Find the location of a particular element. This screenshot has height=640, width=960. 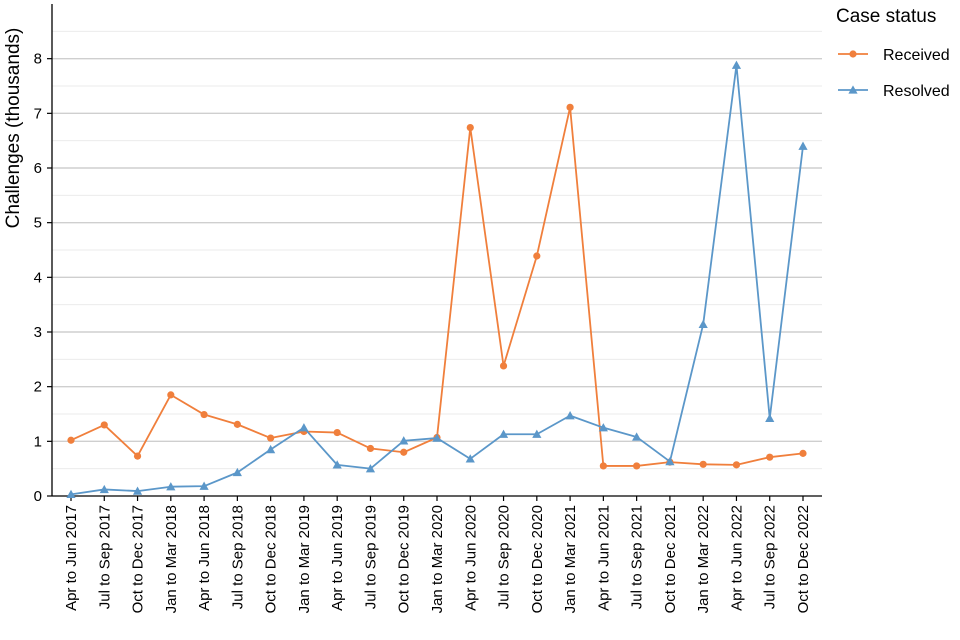

y-tick-label: 8 is located at coordinates (38, 59).